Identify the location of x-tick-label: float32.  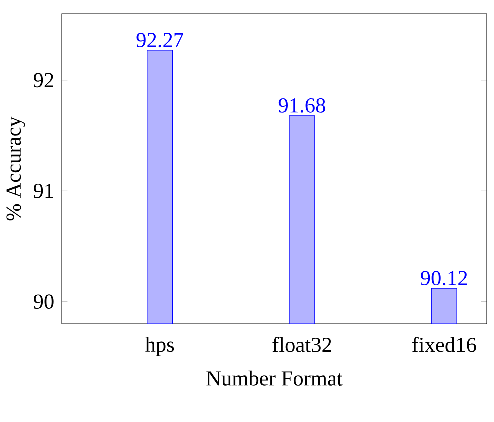
(302, 344).